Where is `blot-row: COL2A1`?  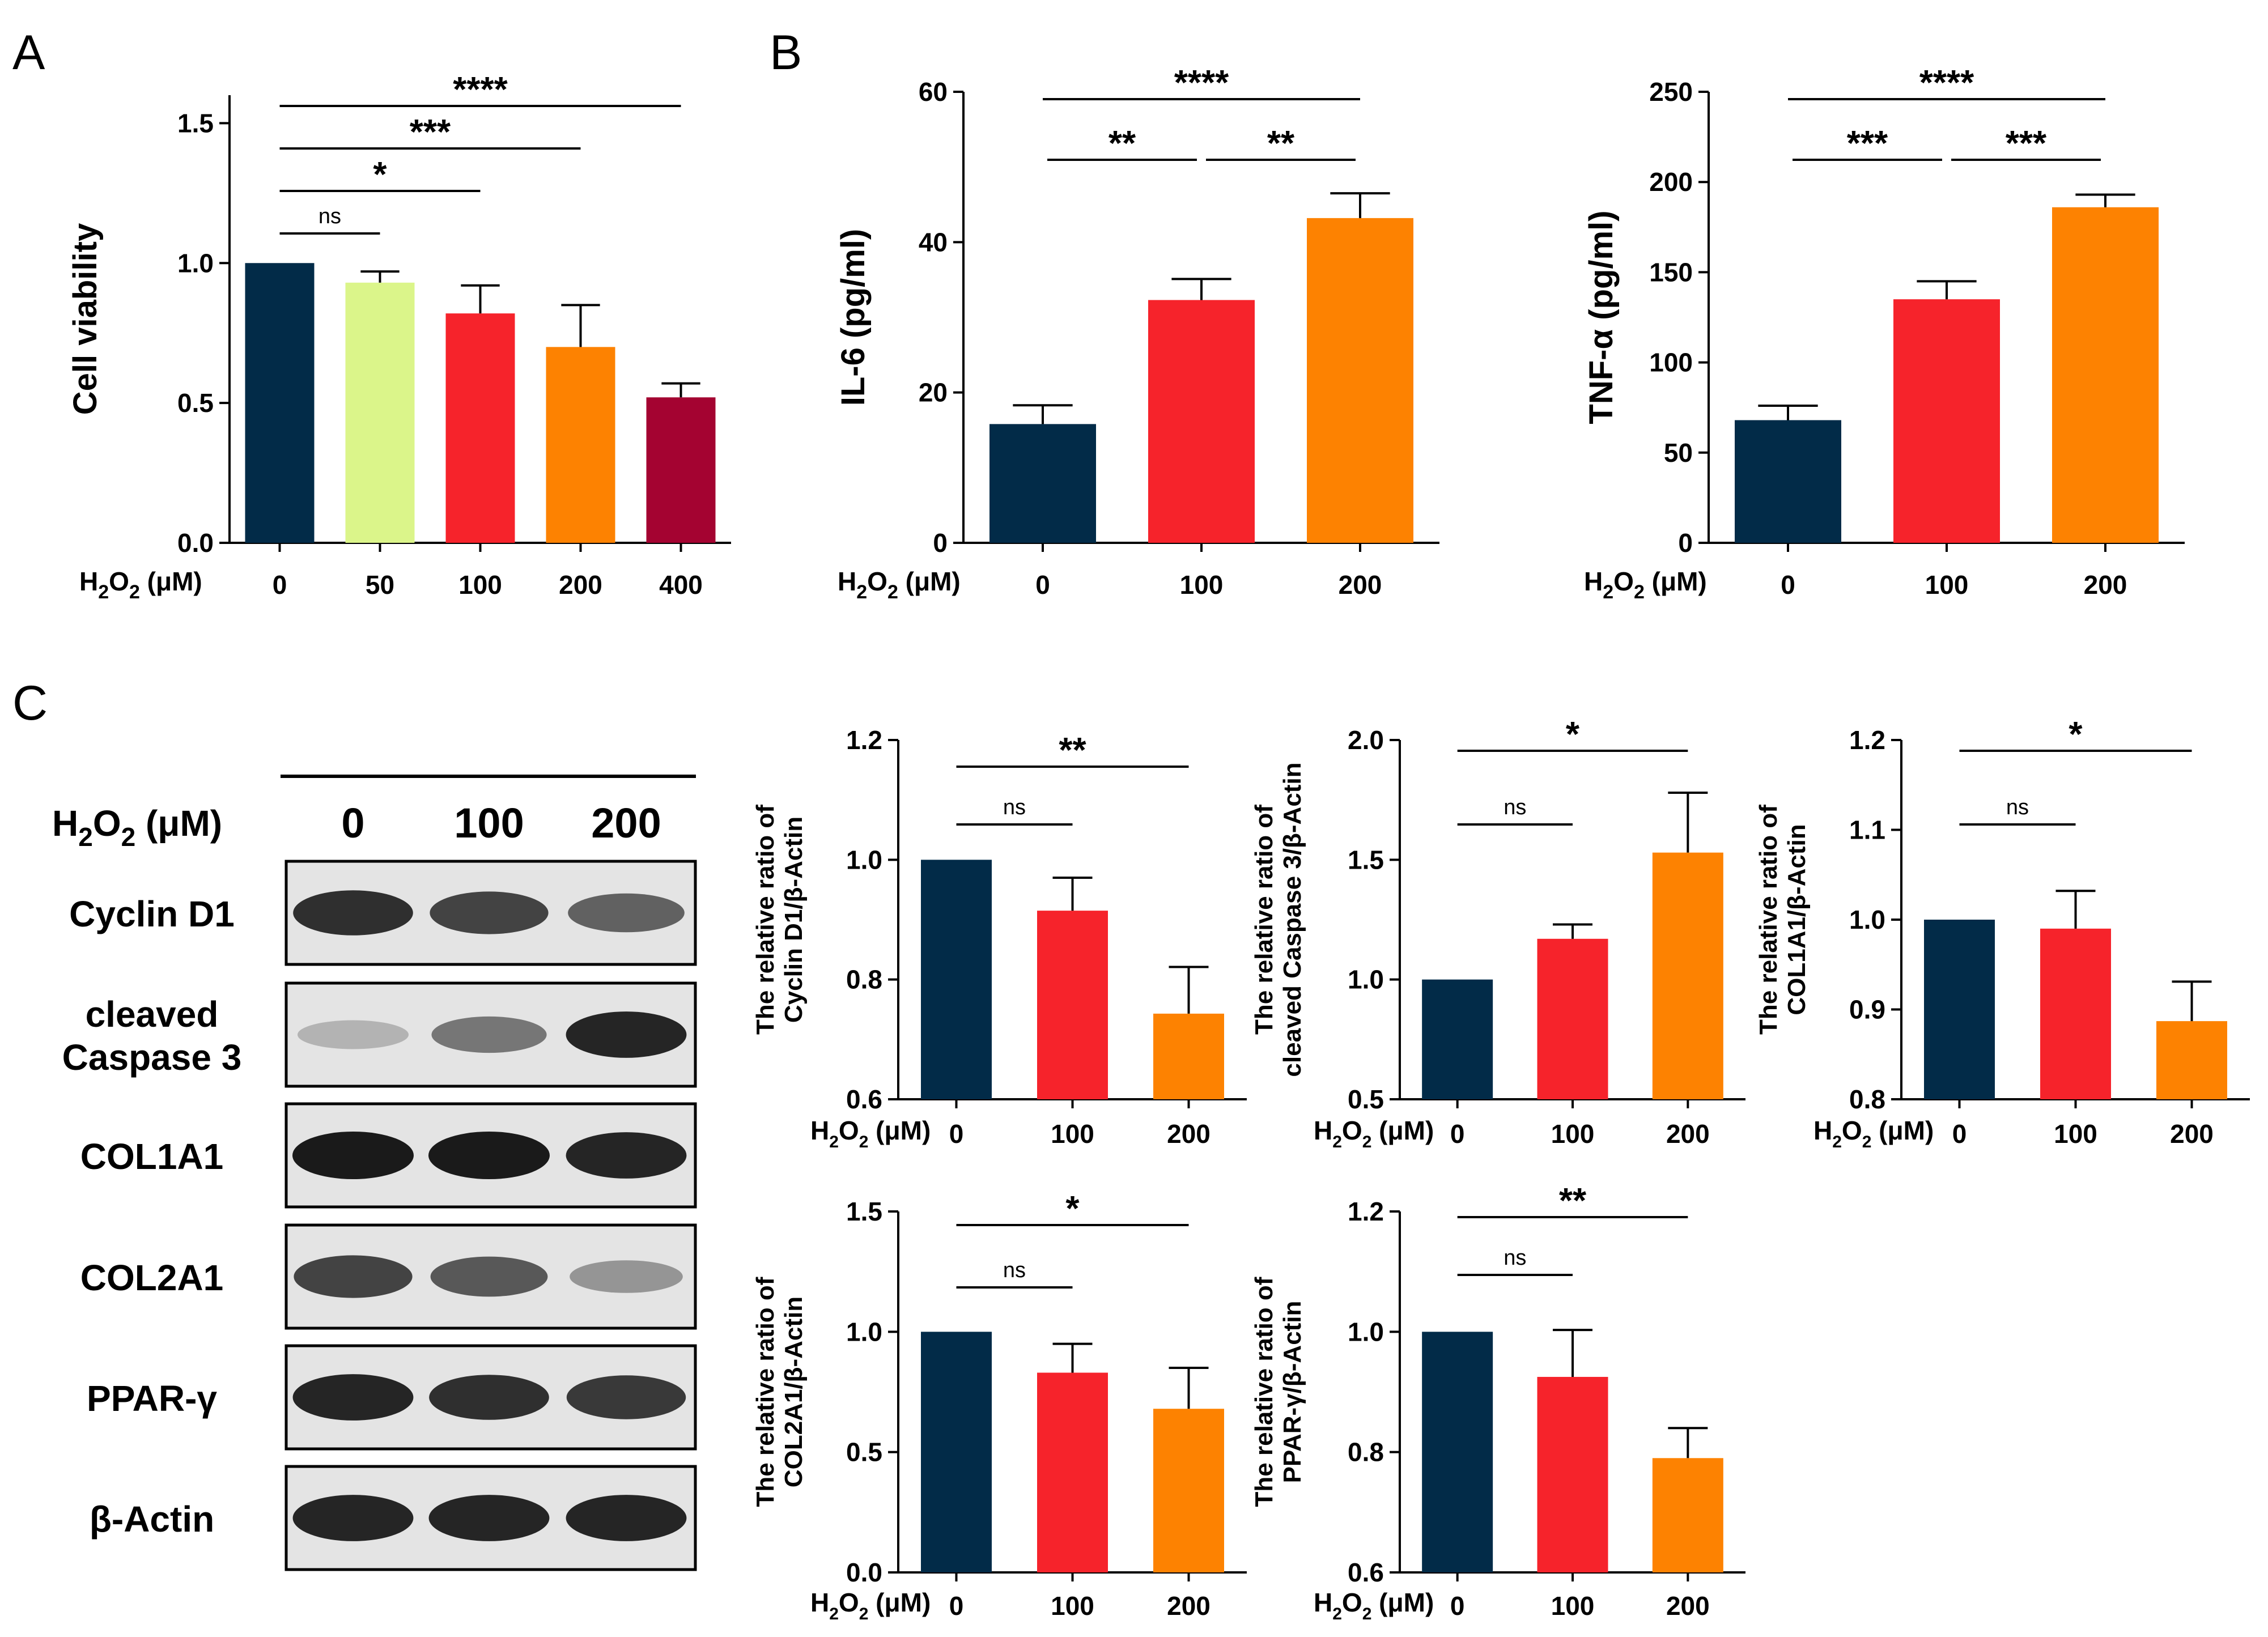
blot-row: COL2A1 is located at coordinates (389, 1276).